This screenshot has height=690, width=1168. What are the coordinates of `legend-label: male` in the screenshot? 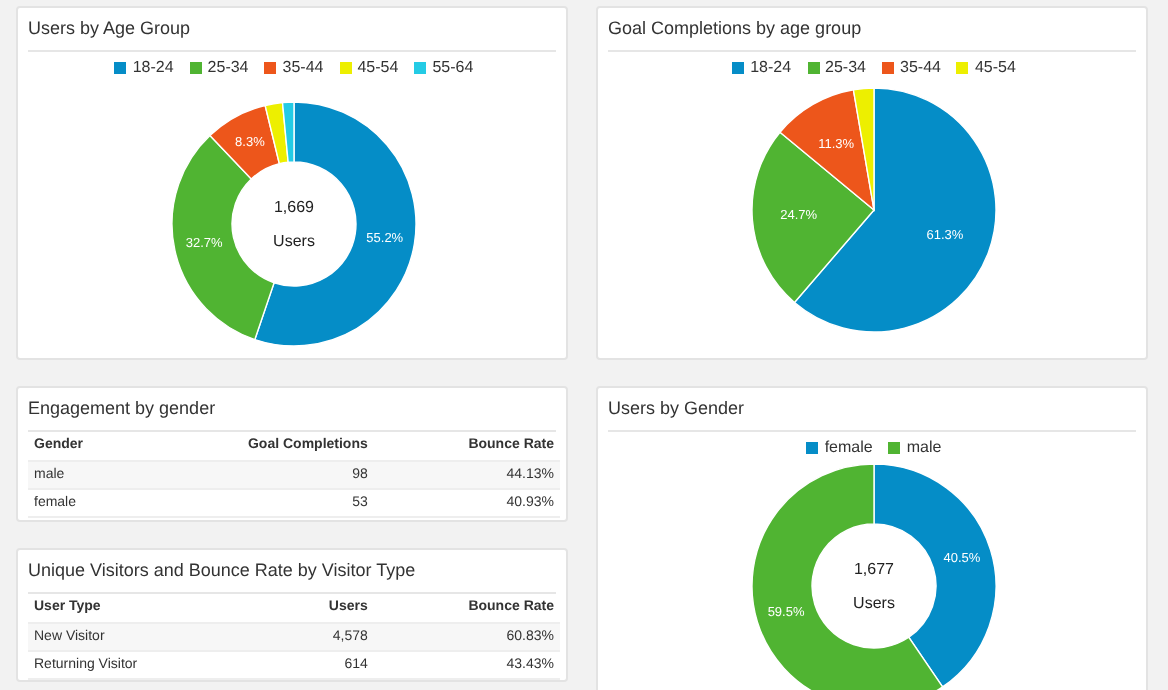 It's located at (924, 447).